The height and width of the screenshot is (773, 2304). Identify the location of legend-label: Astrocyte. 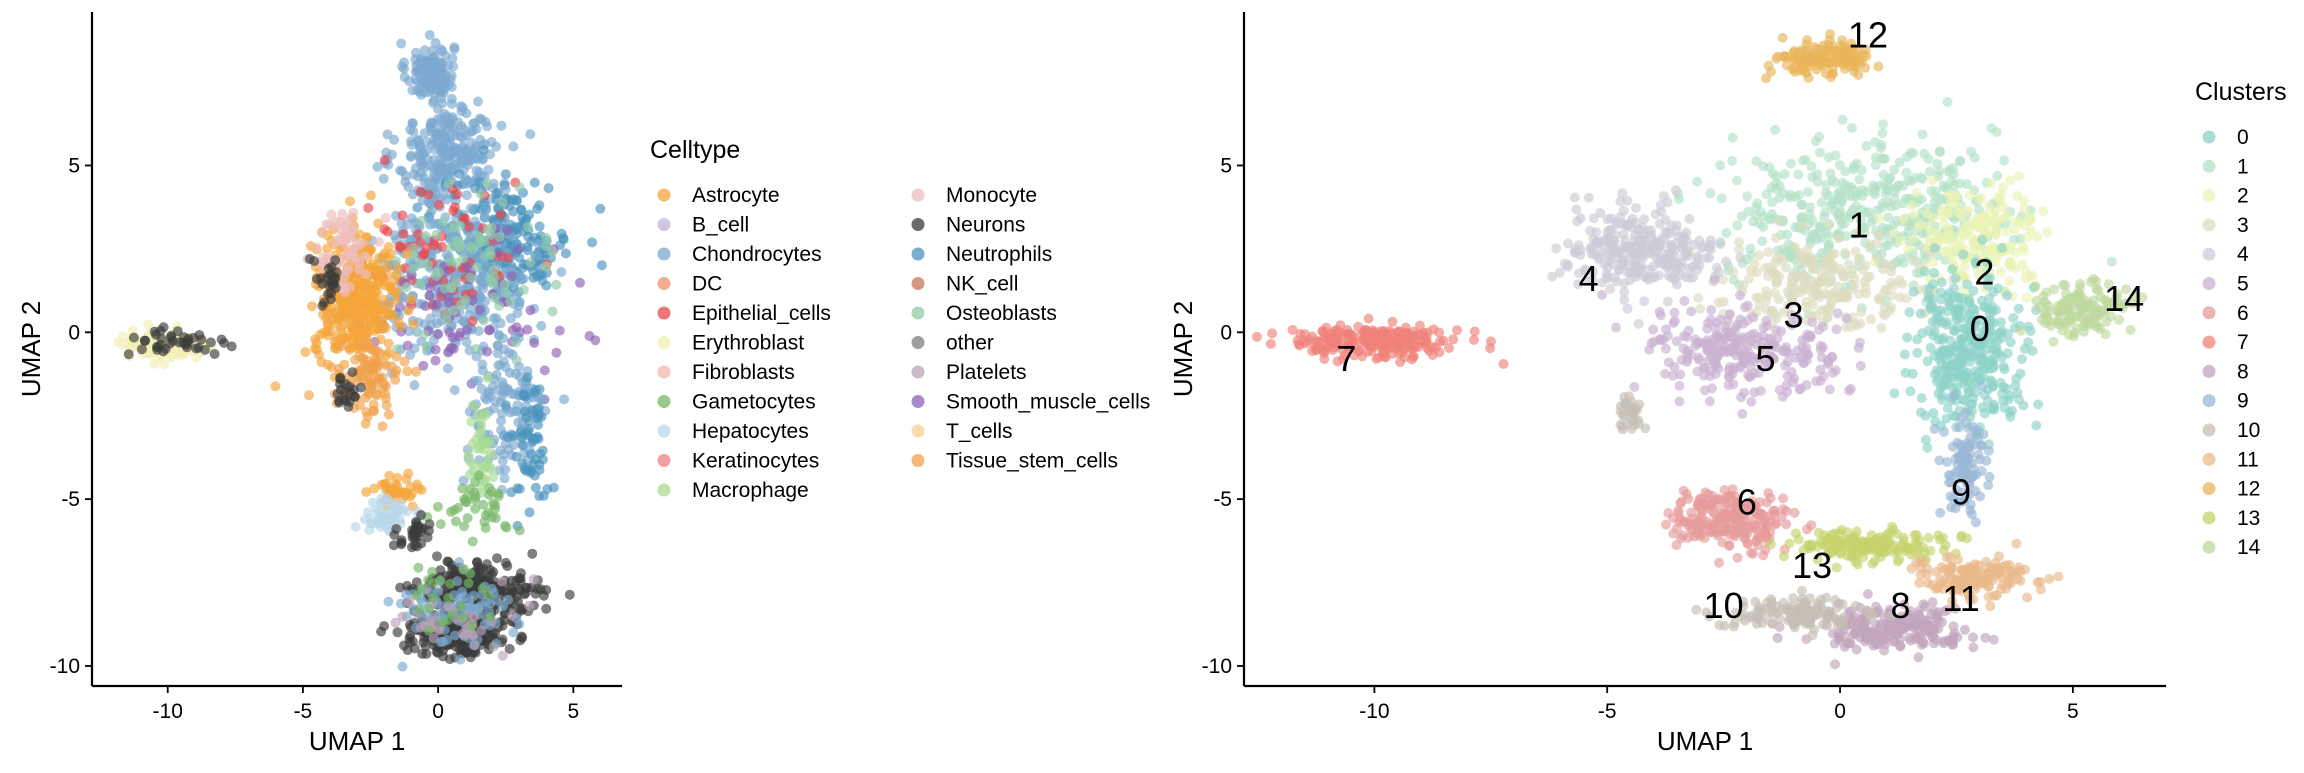
(736, 195).